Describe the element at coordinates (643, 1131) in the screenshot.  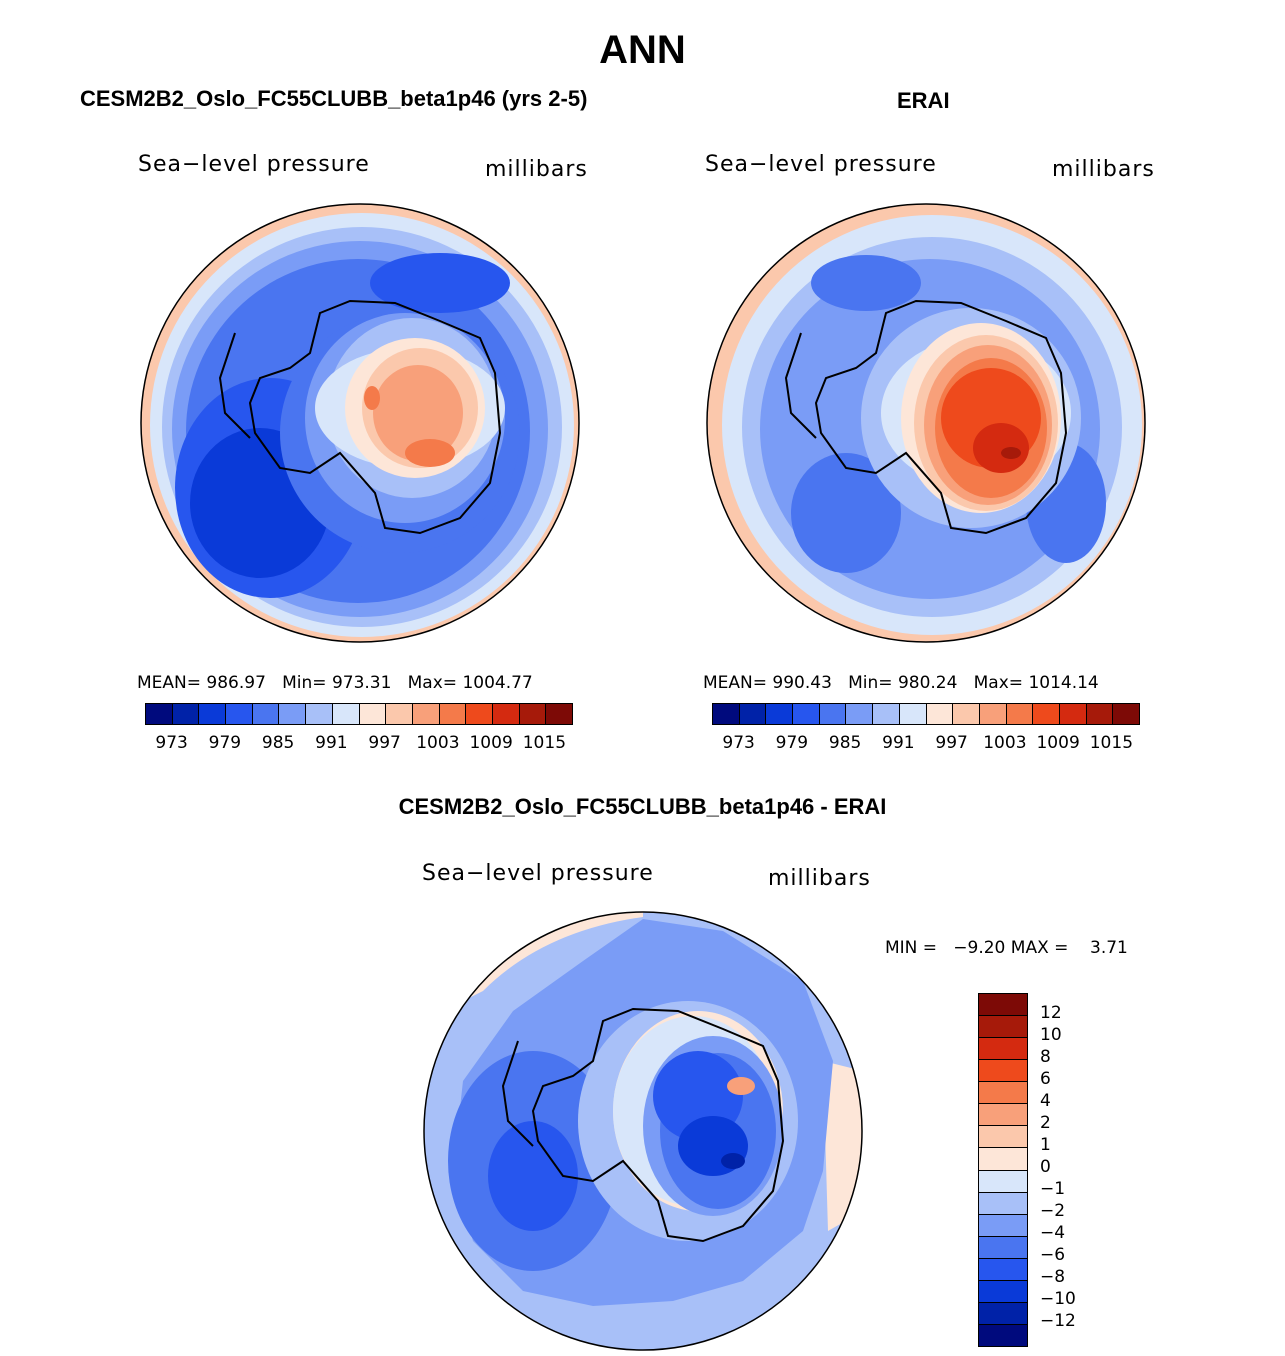
I see `panel-3-map` at that location.